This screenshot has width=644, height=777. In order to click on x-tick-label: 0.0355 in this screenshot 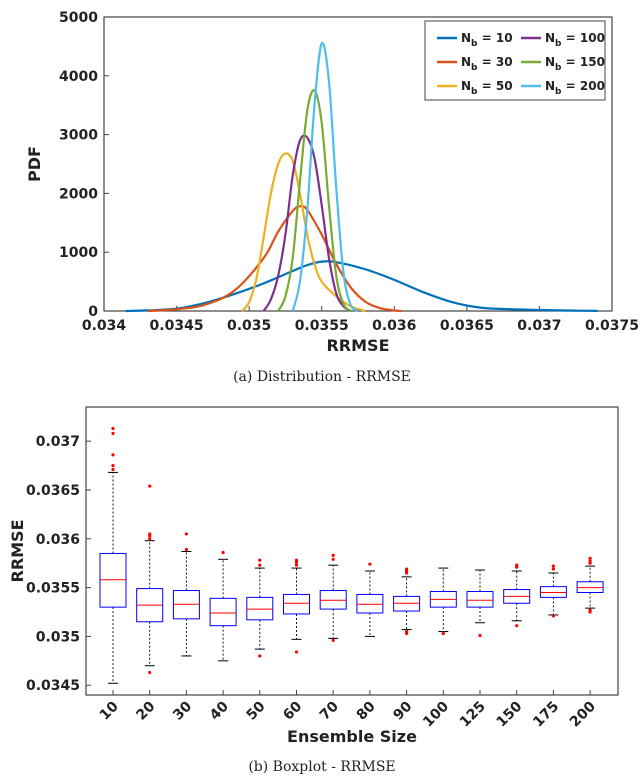, I will do `click(322, 326)`.